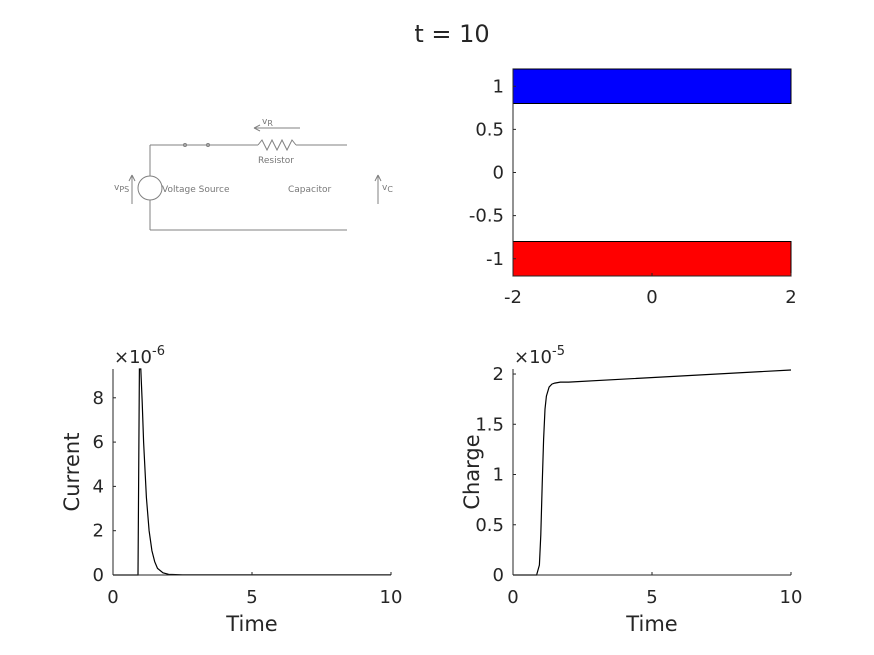 The height and width of the screenshot is (655, 874). Describe the element at coordinates (790, 297) in the screenshot. I see `x-tick-label: 2` at that location.